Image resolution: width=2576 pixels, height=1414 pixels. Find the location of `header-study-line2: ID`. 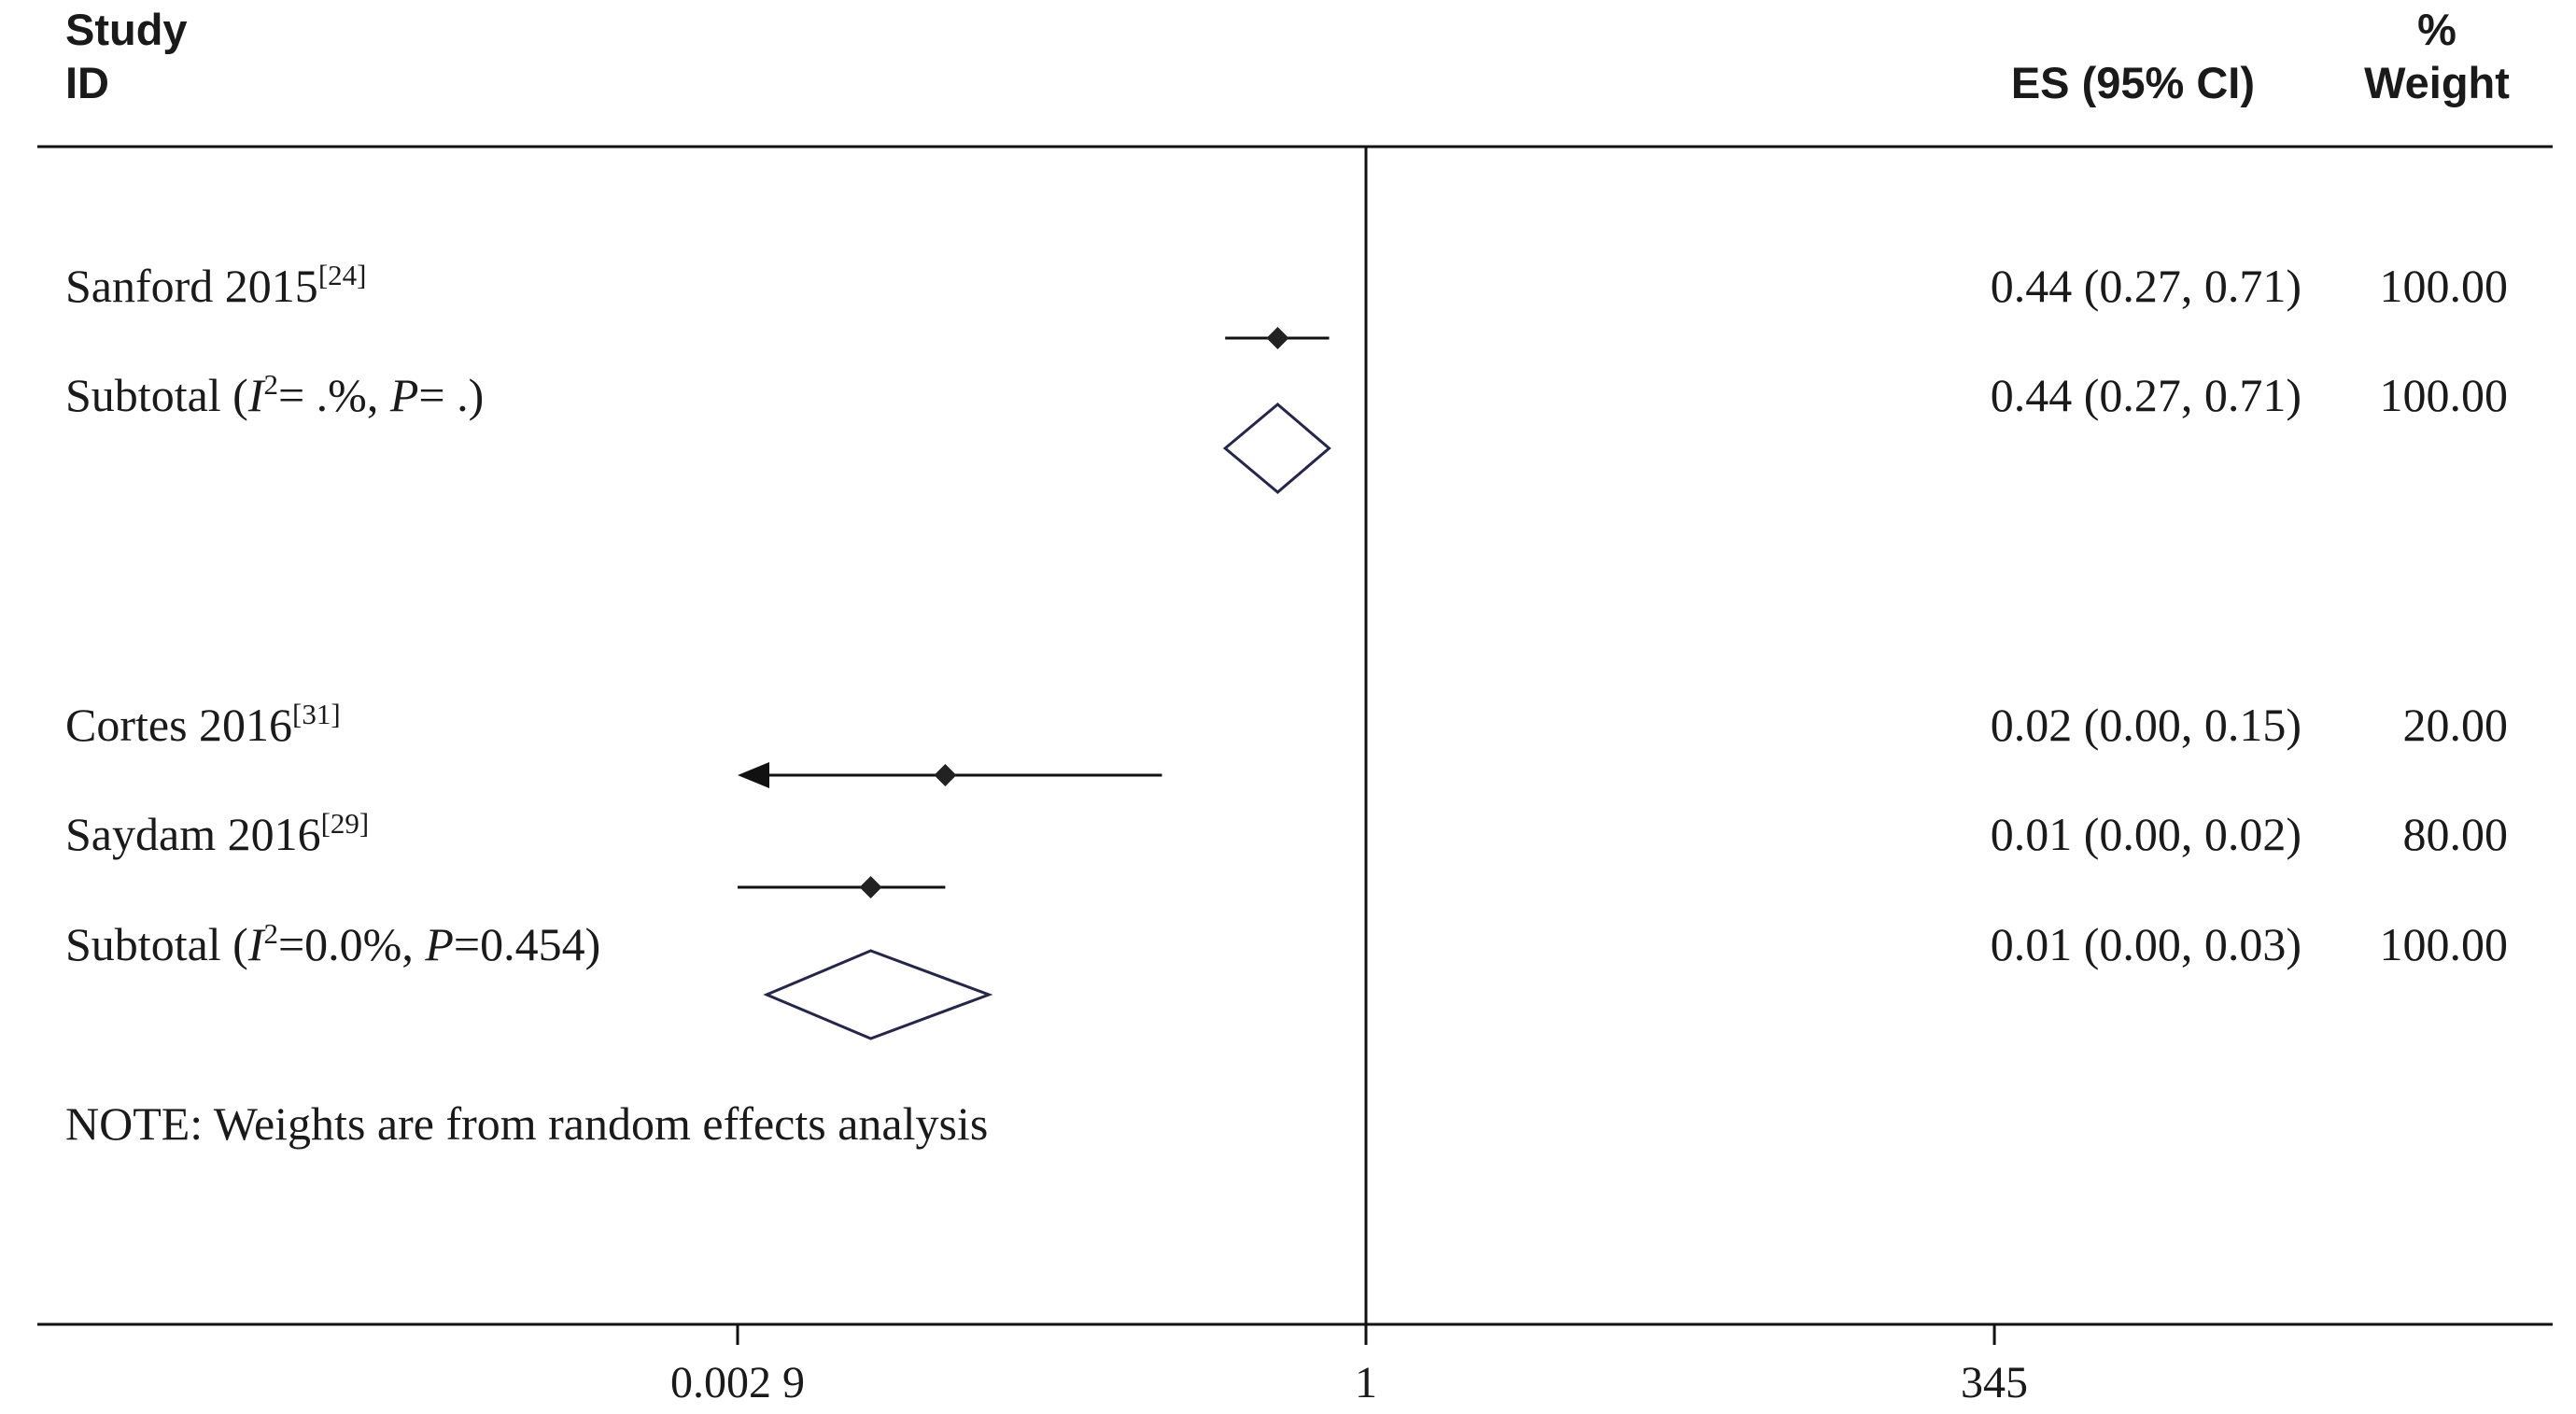

header-study-line2: ID is located at coordinates (87, 82).